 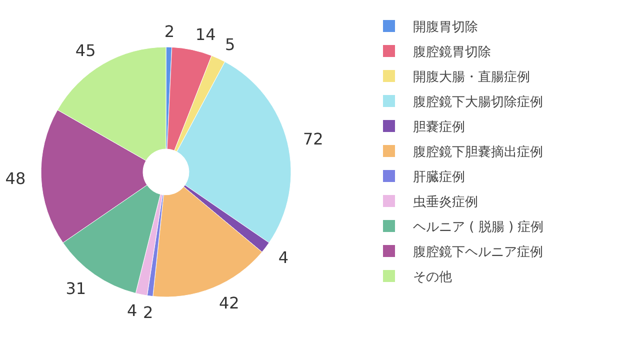 I want to click on legend-label: 腹腔鏡下胆嚢摘出症例, so click(x=478, y=152).